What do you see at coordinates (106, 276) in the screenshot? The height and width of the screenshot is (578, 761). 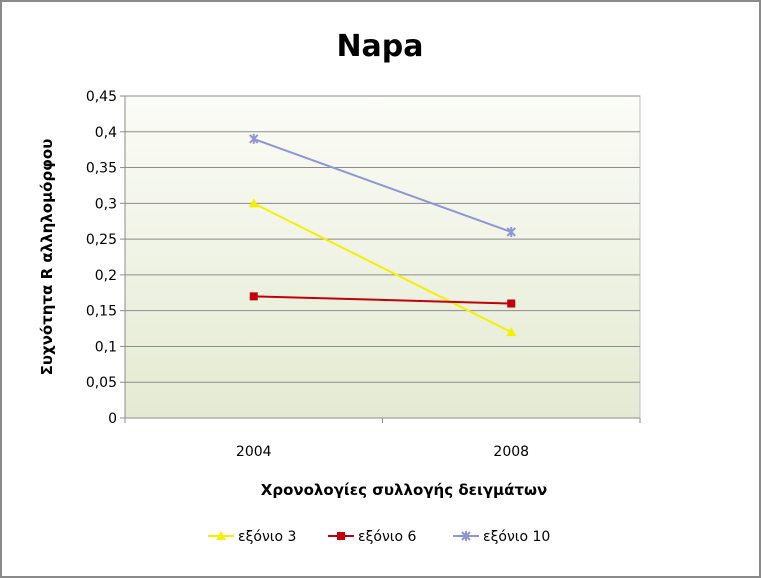 I see `y-tick-label: 0,2` at bounding box center [106, 276].